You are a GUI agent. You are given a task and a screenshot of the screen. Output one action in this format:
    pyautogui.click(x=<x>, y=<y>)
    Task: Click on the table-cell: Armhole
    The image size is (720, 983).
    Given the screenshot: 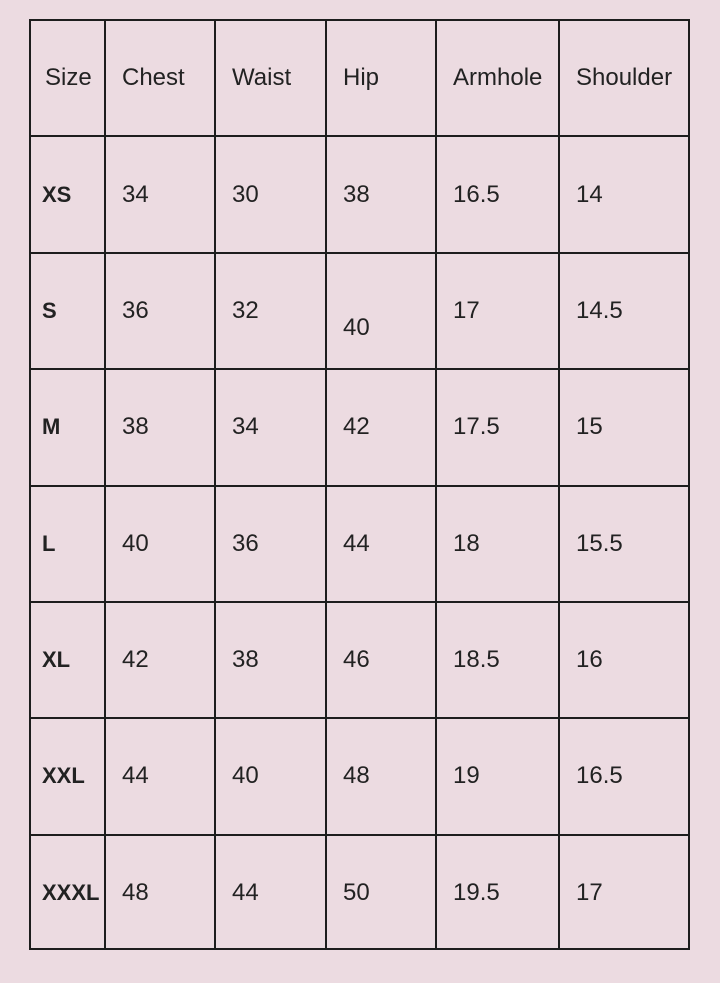 What is the action you would take?
    pyautogui.click(x=498, y=78)
    